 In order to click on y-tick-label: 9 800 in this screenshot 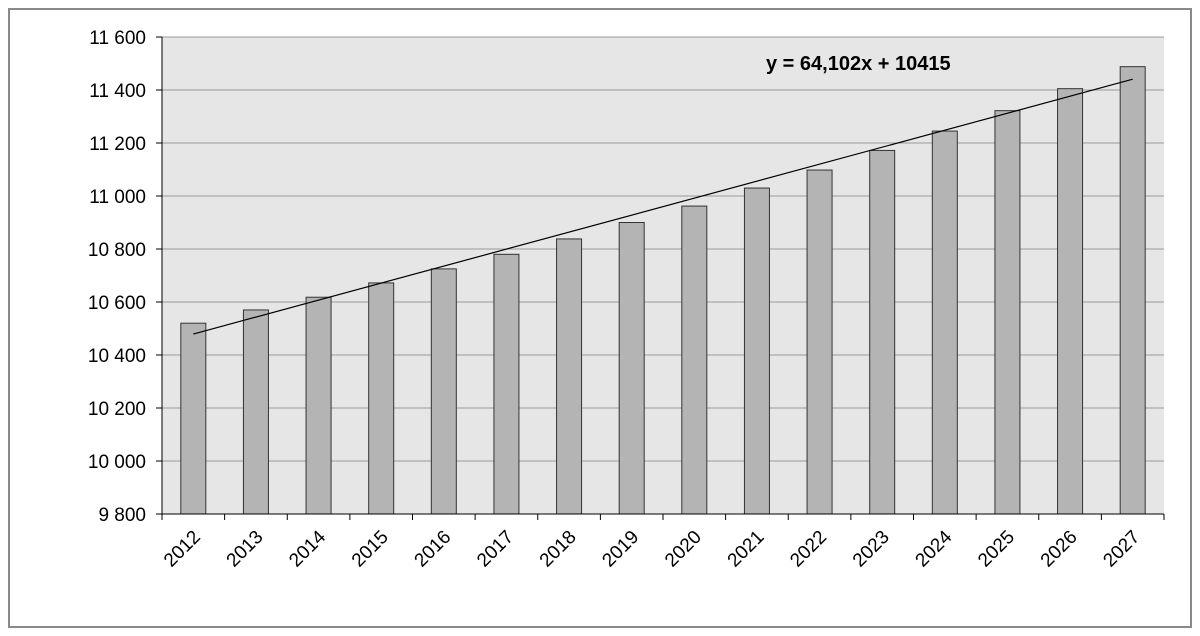, I will do `click(122, 515)`.